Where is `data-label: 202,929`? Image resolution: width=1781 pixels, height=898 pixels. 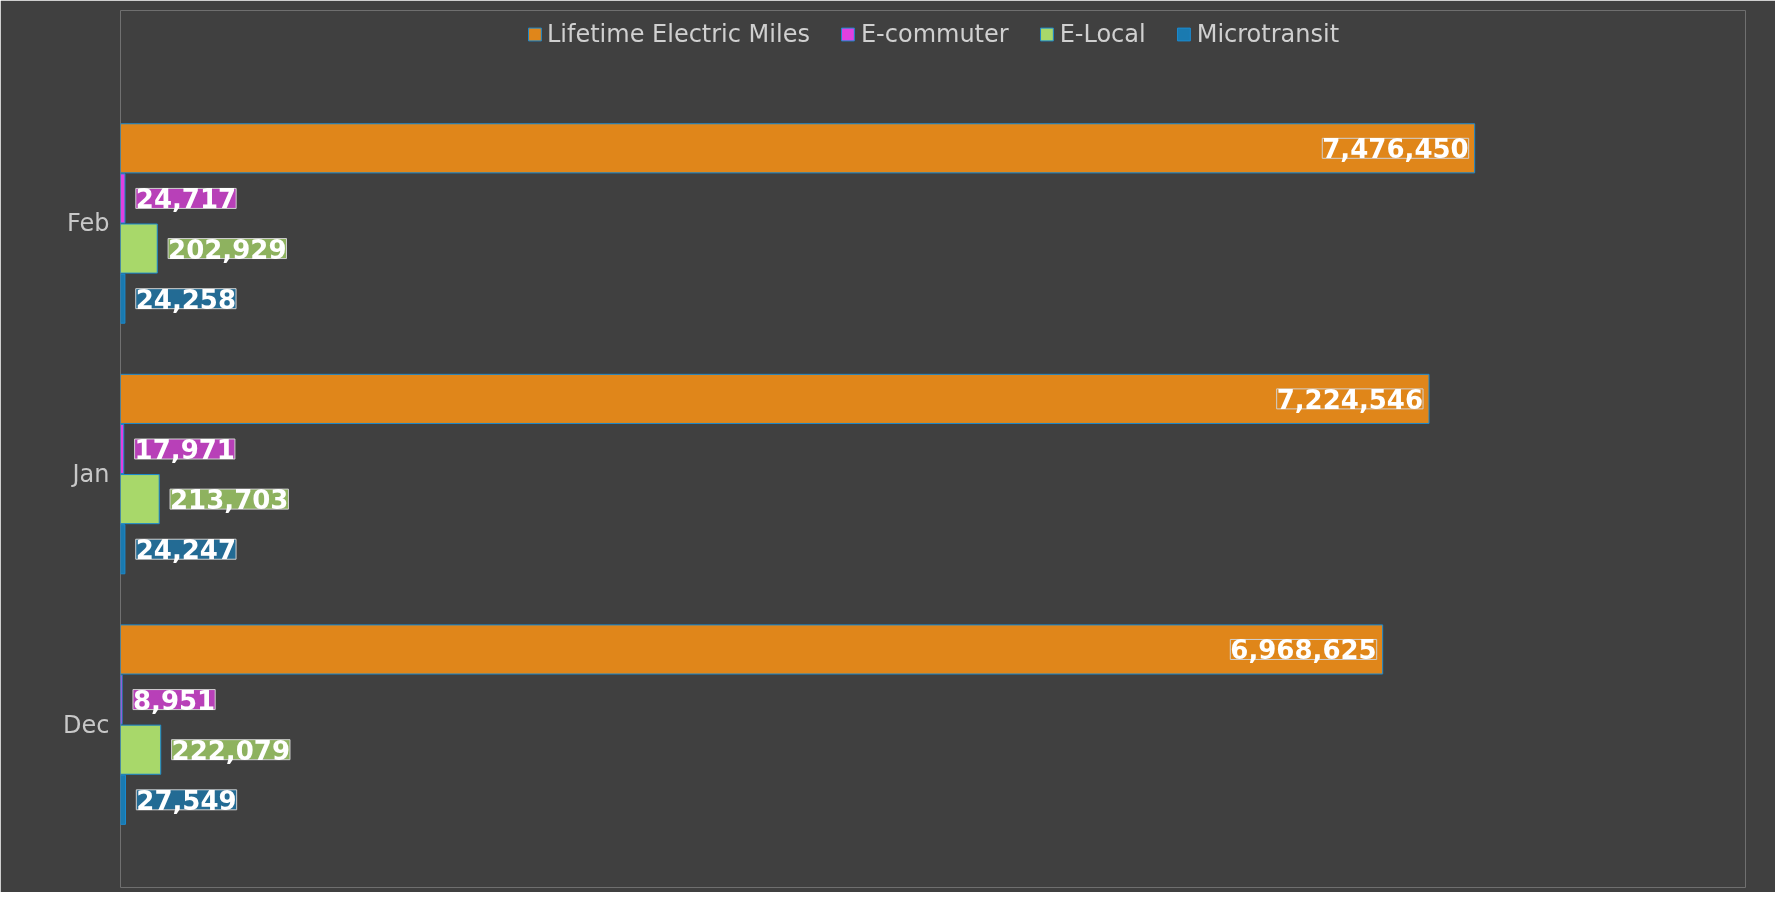 data-label: 202,929 is located at coordinates (227, 249).